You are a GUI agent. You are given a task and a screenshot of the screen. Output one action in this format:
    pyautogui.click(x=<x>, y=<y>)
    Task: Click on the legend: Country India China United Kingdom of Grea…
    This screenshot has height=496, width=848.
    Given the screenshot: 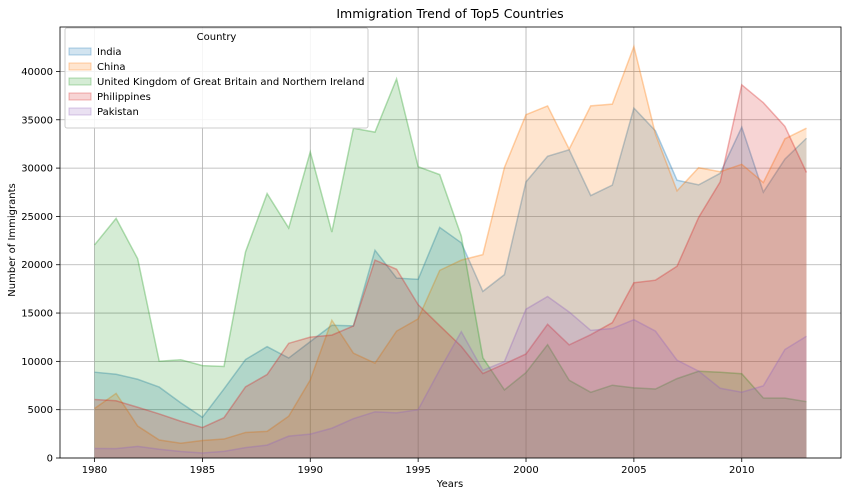 What is the action you would take?
    pyautogui.click(x=216, y=78)
    